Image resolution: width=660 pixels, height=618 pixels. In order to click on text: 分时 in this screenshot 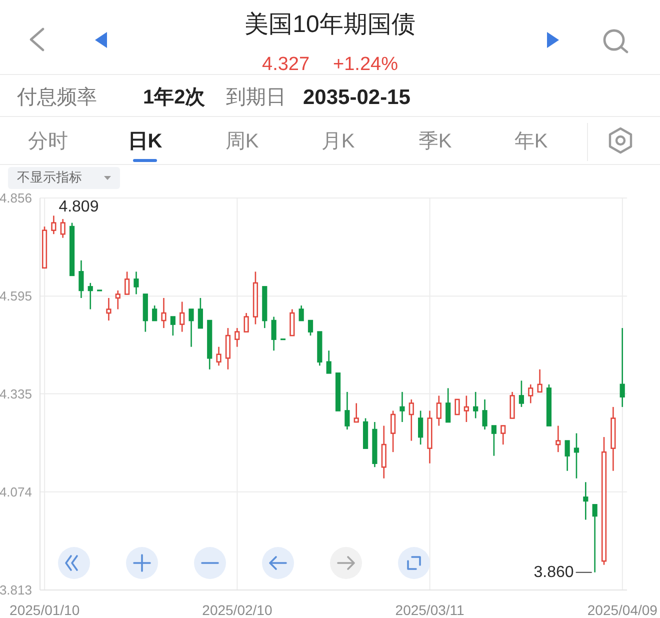, I will do `click(48, 142)`.